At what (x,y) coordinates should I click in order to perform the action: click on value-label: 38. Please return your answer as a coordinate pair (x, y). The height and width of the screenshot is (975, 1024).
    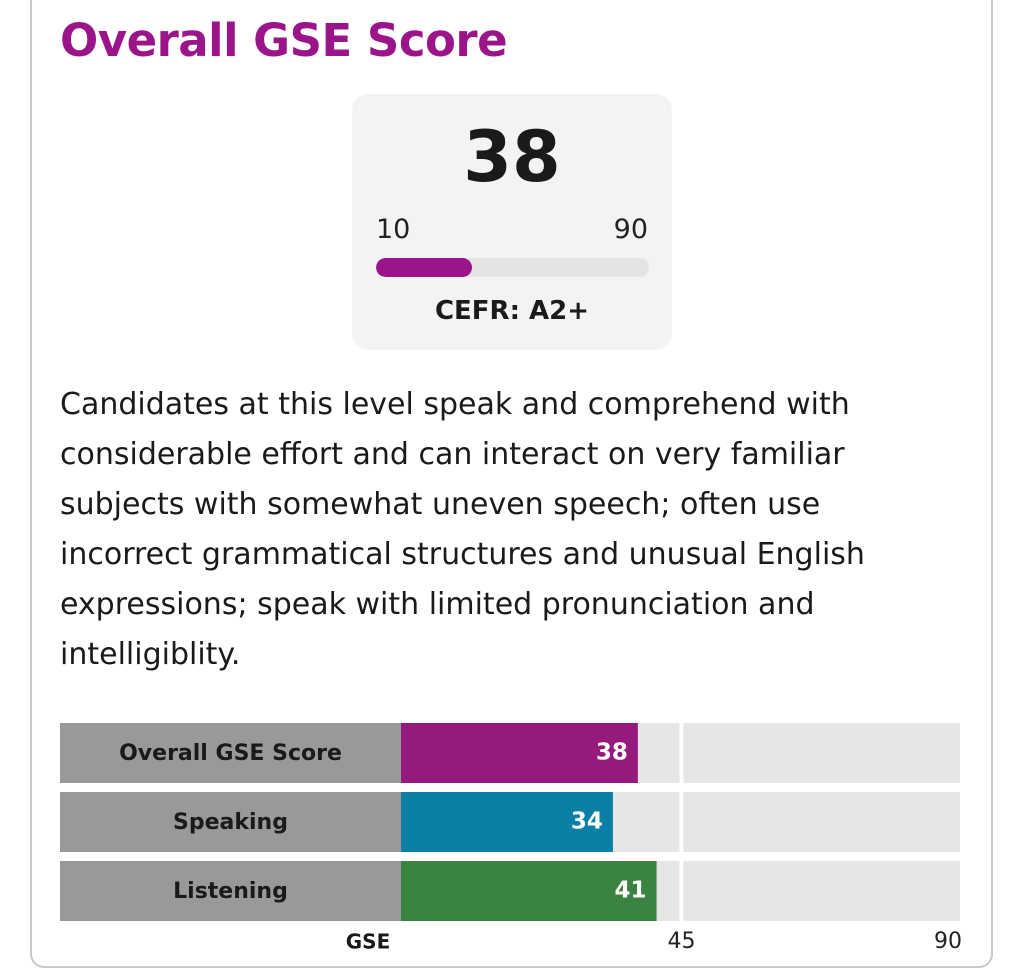
    Looking at the image, I should click on (612, 753).